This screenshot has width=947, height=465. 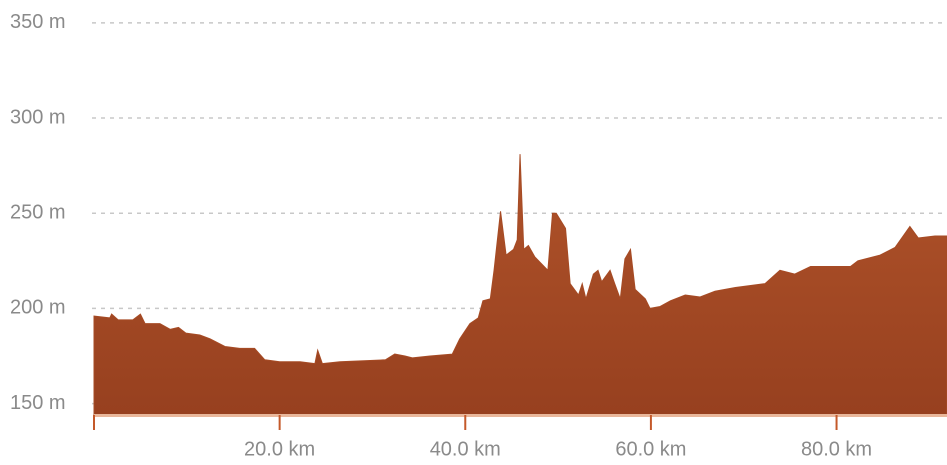 I want to click on x-tick-label: 60.0 km, so click(x=650, y=449).